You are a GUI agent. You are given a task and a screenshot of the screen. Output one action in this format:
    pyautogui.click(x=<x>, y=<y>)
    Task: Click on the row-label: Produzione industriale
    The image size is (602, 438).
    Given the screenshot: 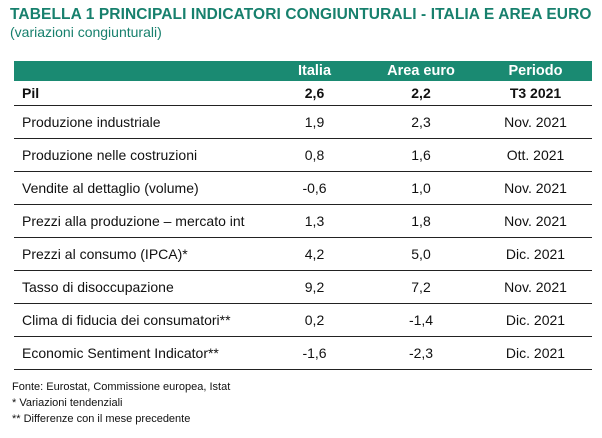 What is the action you would take?
    pyautogui.click(x=140, y=122)
    